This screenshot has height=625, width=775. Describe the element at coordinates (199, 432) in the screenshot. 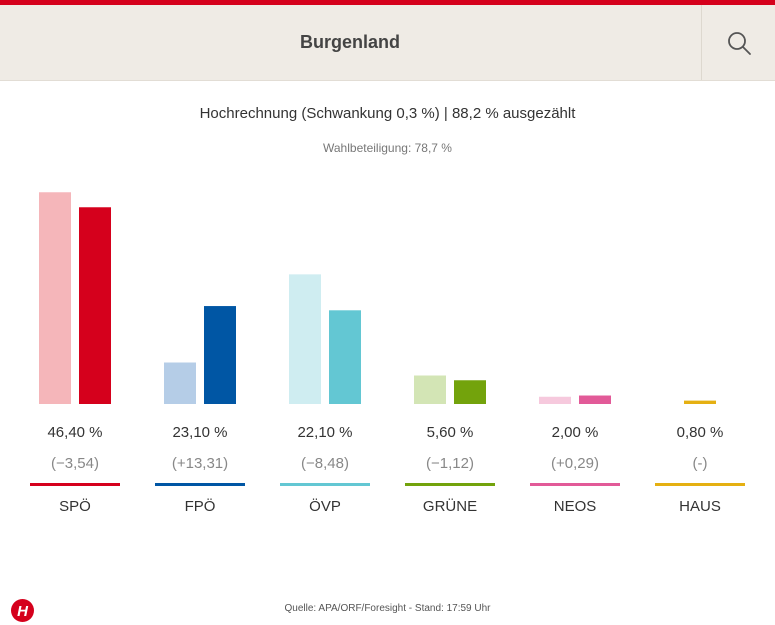

I see `value-label-1: 23,10 %` at that location.